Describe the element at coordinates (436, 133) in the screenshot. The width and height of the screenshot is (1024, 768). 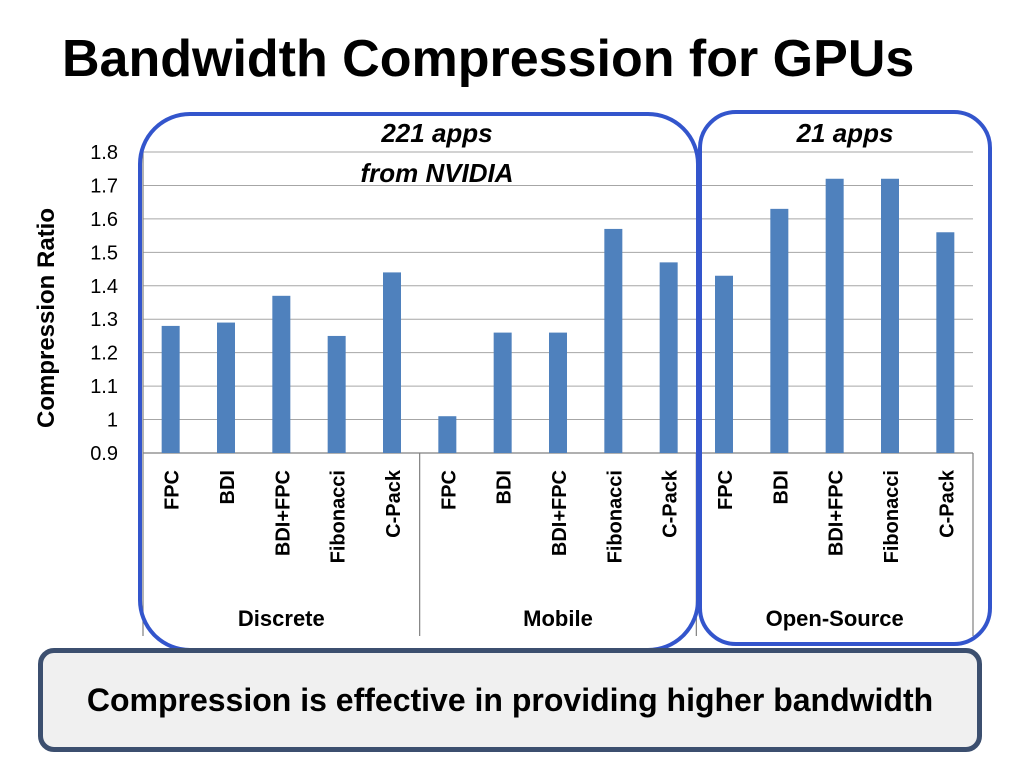
I see `callout-nvidia-line1: 221 apps` at that location.